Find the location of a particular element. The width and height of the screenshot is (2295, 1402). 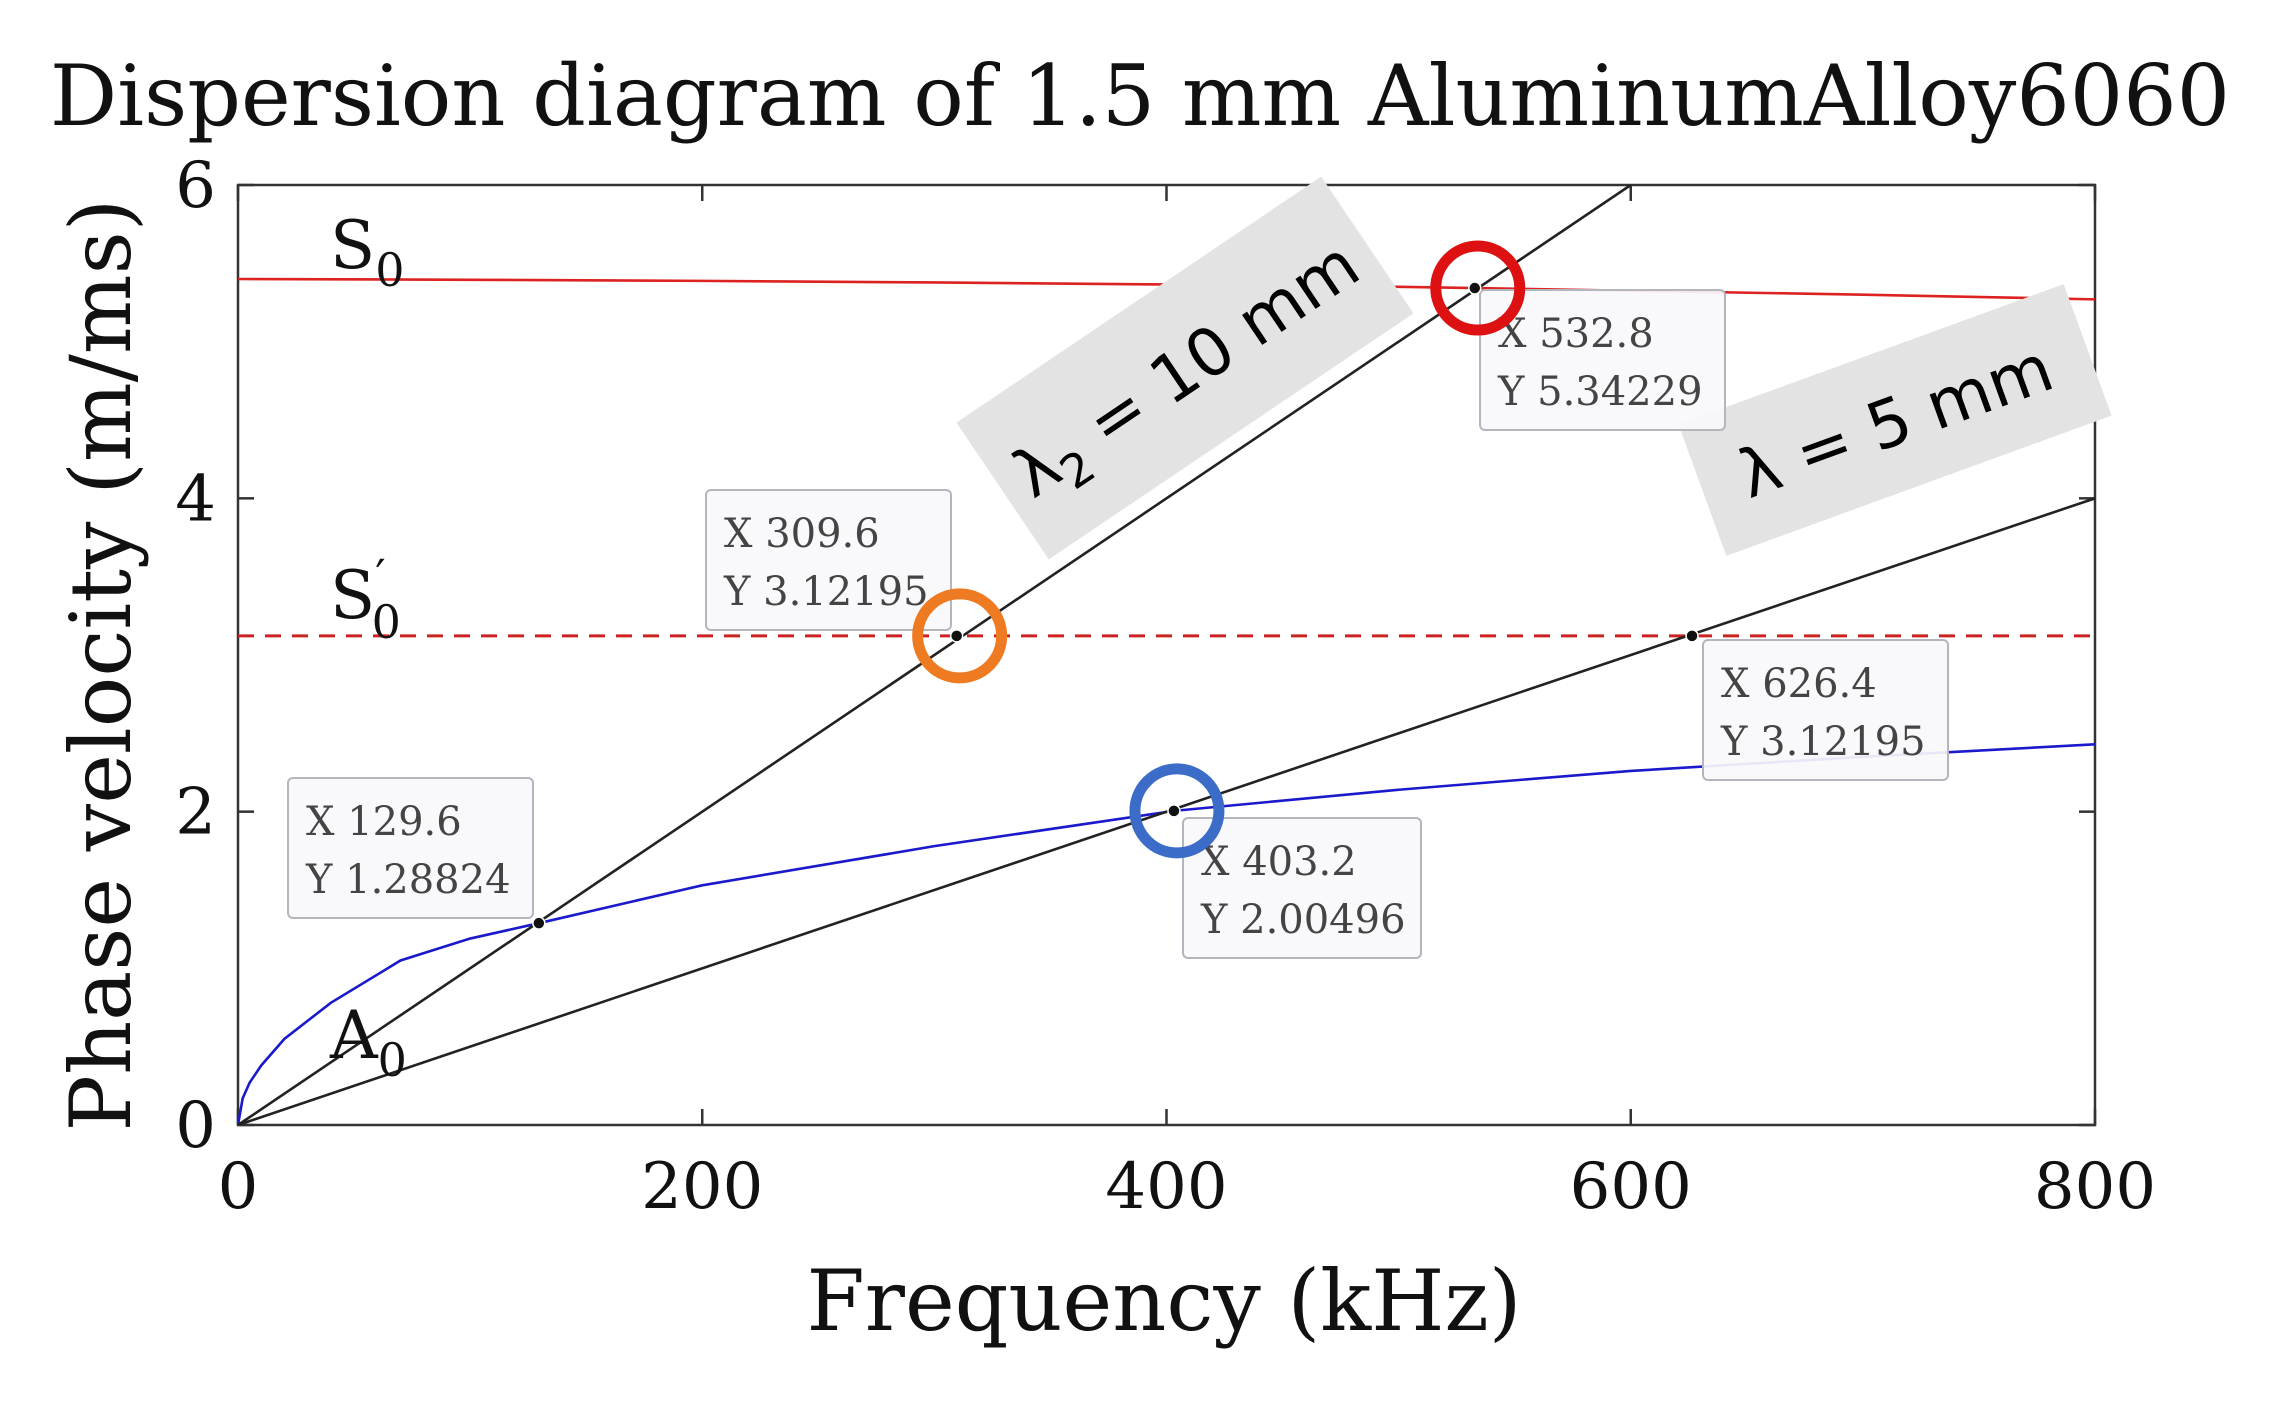

datatip-x-value: X 532.8 is located at coordinates (1576, 334).